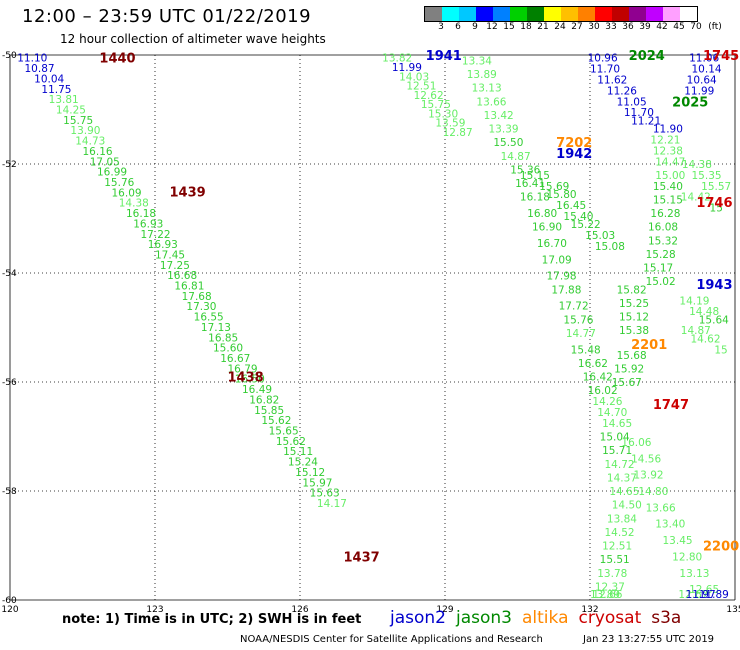 Image resolution: width=740 pixels, height=650 pixels. Describe the element at coordinates (170, 255) in the screenshot. I see `wave-height-value: 17.45` at that location.